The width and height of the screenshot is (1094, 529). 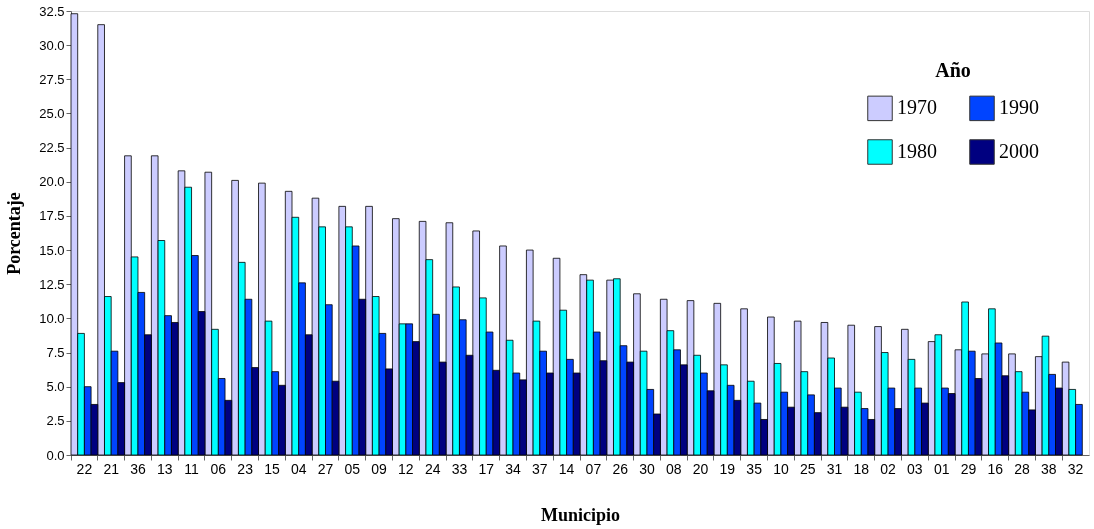 What do you see at coordinates (272, 468) in the screenshot?
I see `x-tick-label: 15` at bounding box center [272, 468].